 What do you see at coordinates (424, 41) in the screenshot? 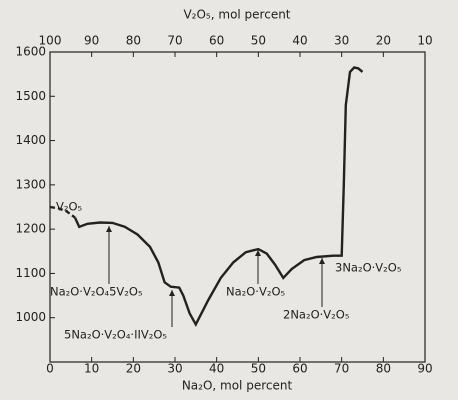
I see `top-tick-label: 10` at bounding box center [424, 41].